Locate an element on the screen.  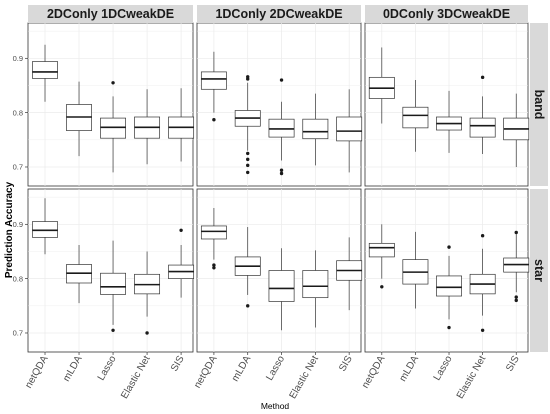
column-facet-label: 2DConly 1DCweakDE is located at coordinates (110, 14).